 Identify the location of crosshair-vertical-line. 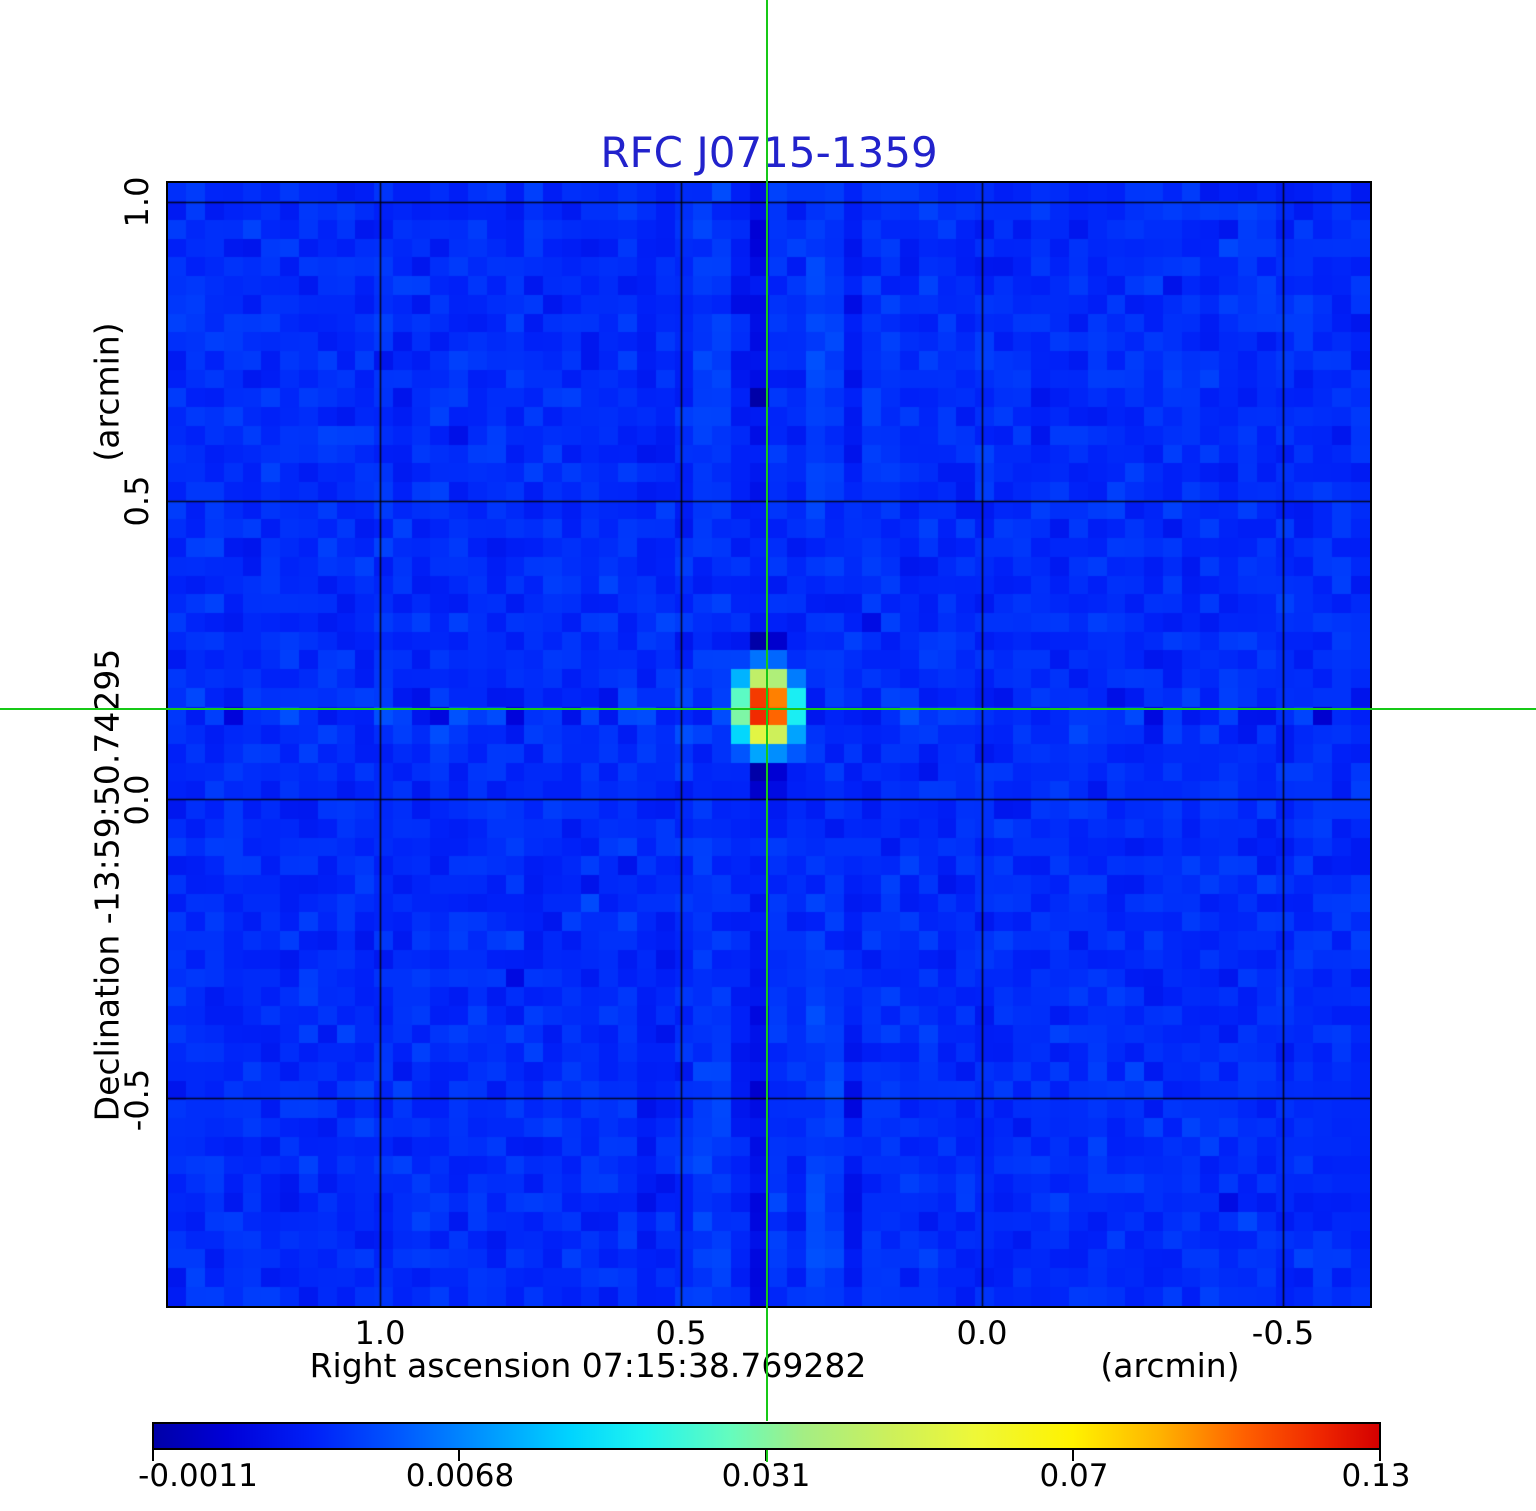
(767, 710).